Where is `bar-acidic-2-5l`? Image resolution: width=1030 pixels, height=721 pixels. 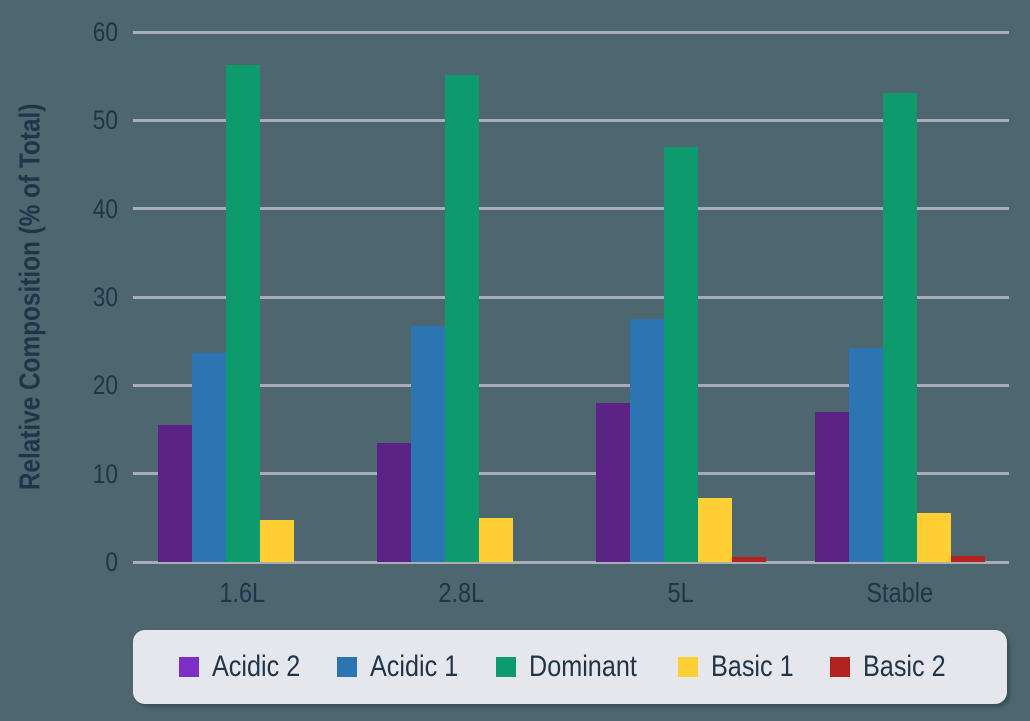
bar-acidic-2-5l is located at coordinates (612, 482).